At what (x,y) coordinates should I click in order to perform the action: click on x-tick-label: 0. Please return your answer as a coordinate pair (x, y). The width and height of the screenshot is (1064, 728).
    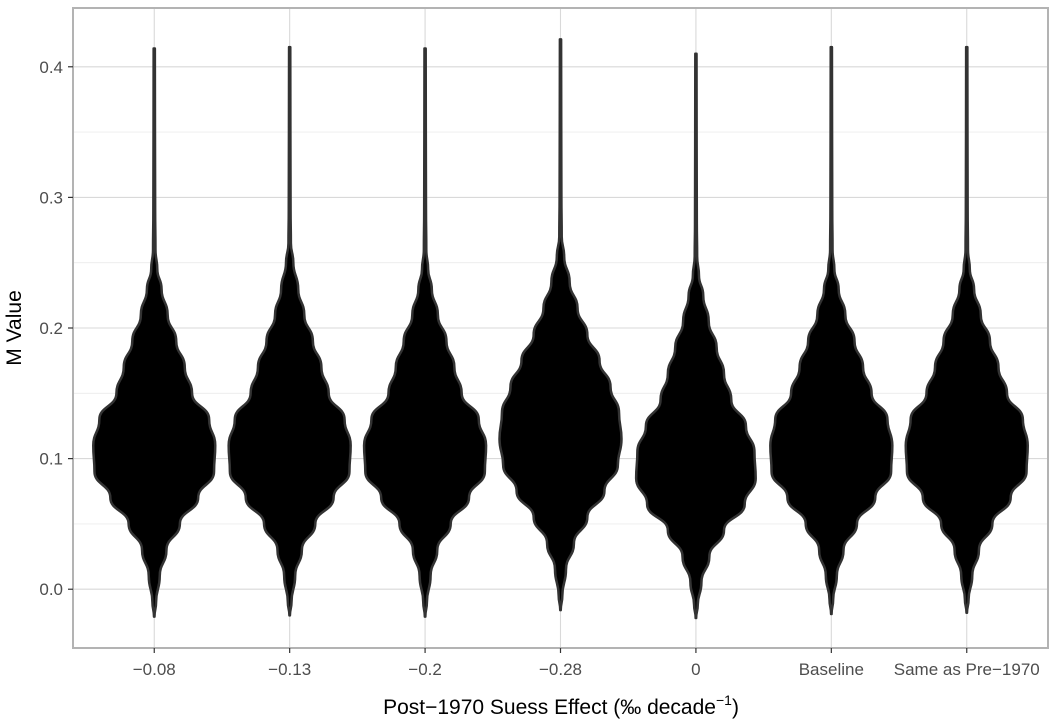
    Looking at the image, I should click on (695, 669).